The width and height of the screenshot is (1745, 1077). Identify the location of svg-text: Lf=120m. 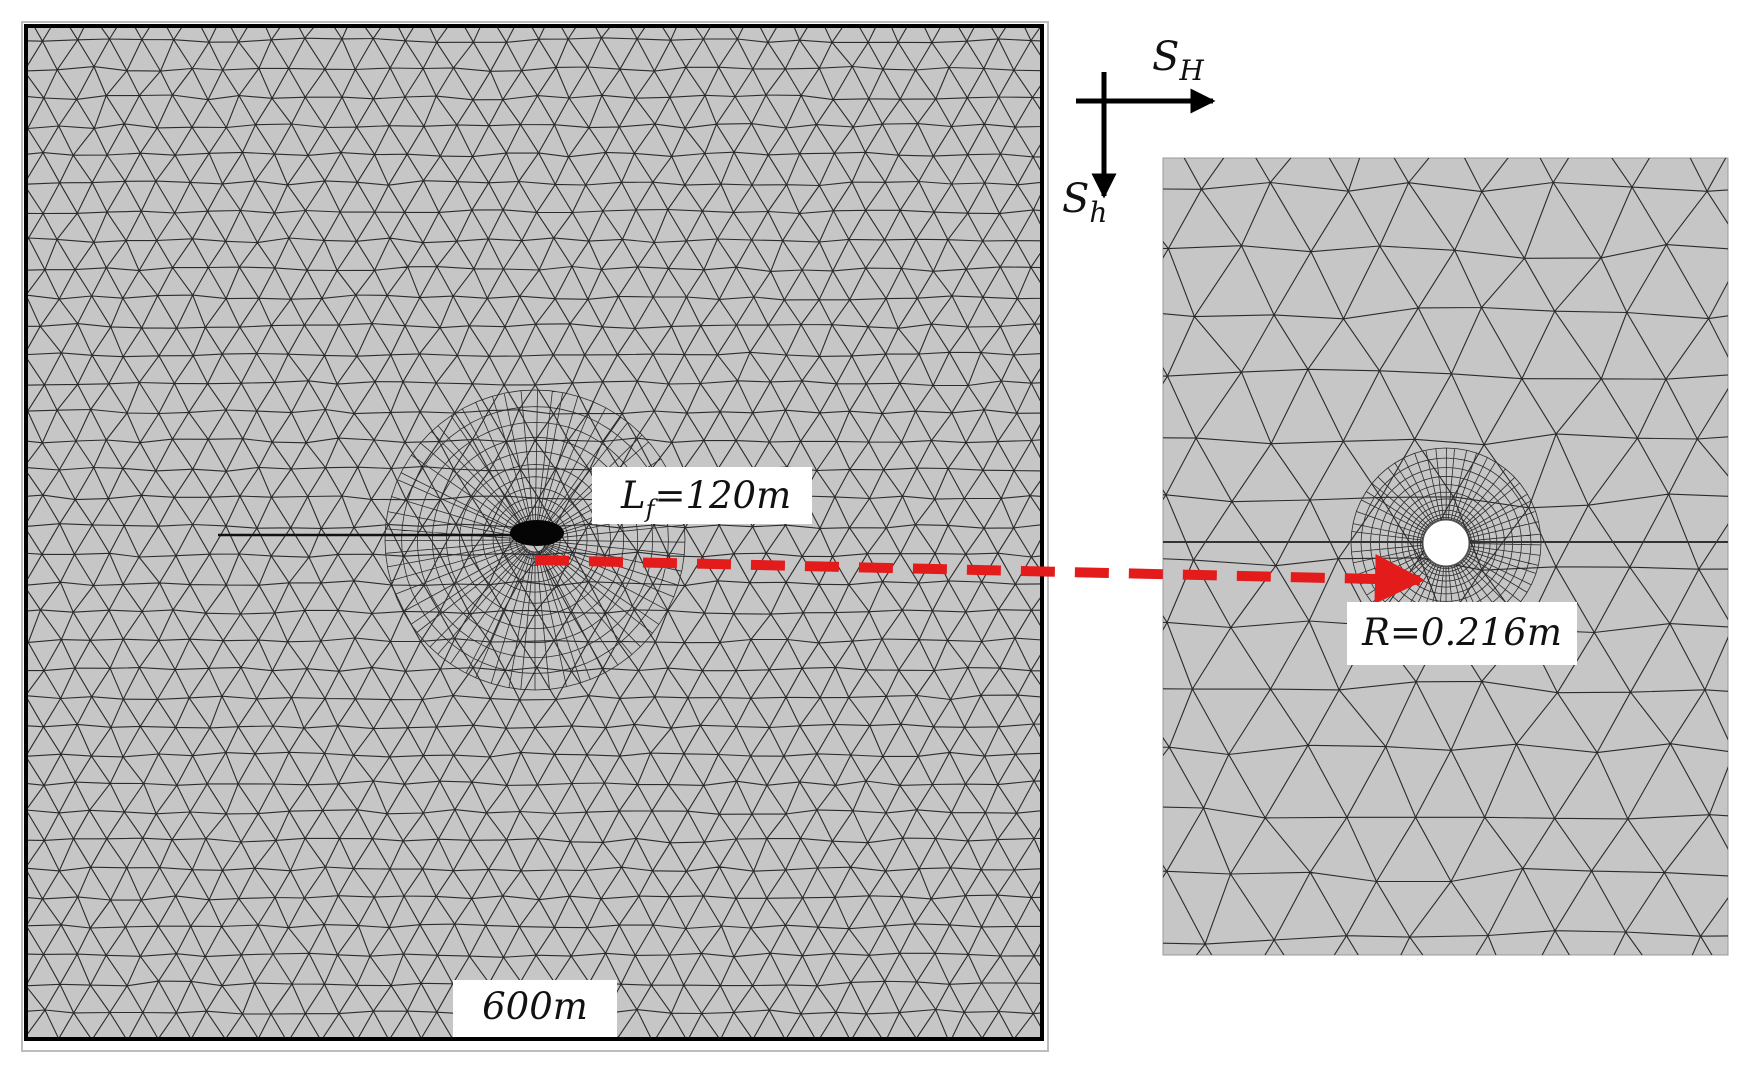
(705, 498).